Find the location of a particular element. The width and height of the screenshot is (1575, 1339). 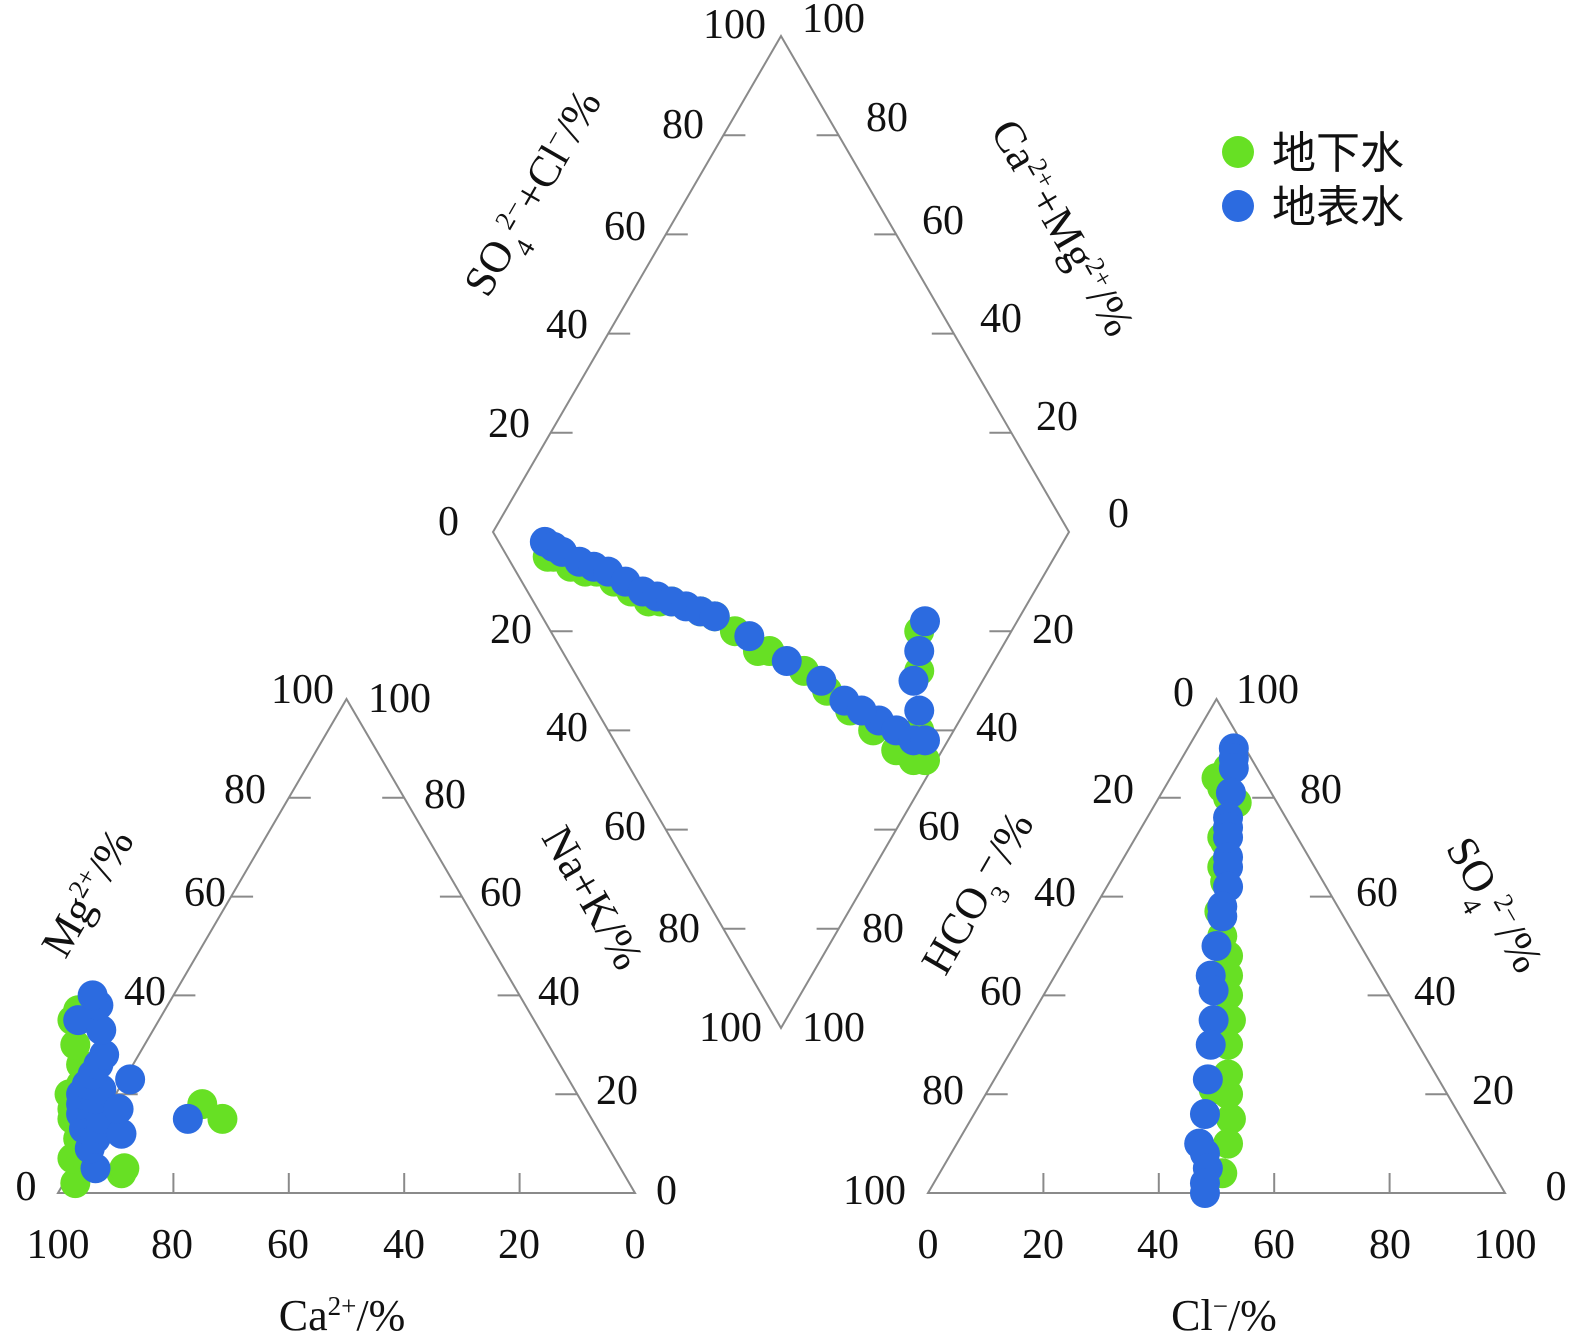

diamond-ur-tick-label: 20 is located at coordinates (1057, 417).